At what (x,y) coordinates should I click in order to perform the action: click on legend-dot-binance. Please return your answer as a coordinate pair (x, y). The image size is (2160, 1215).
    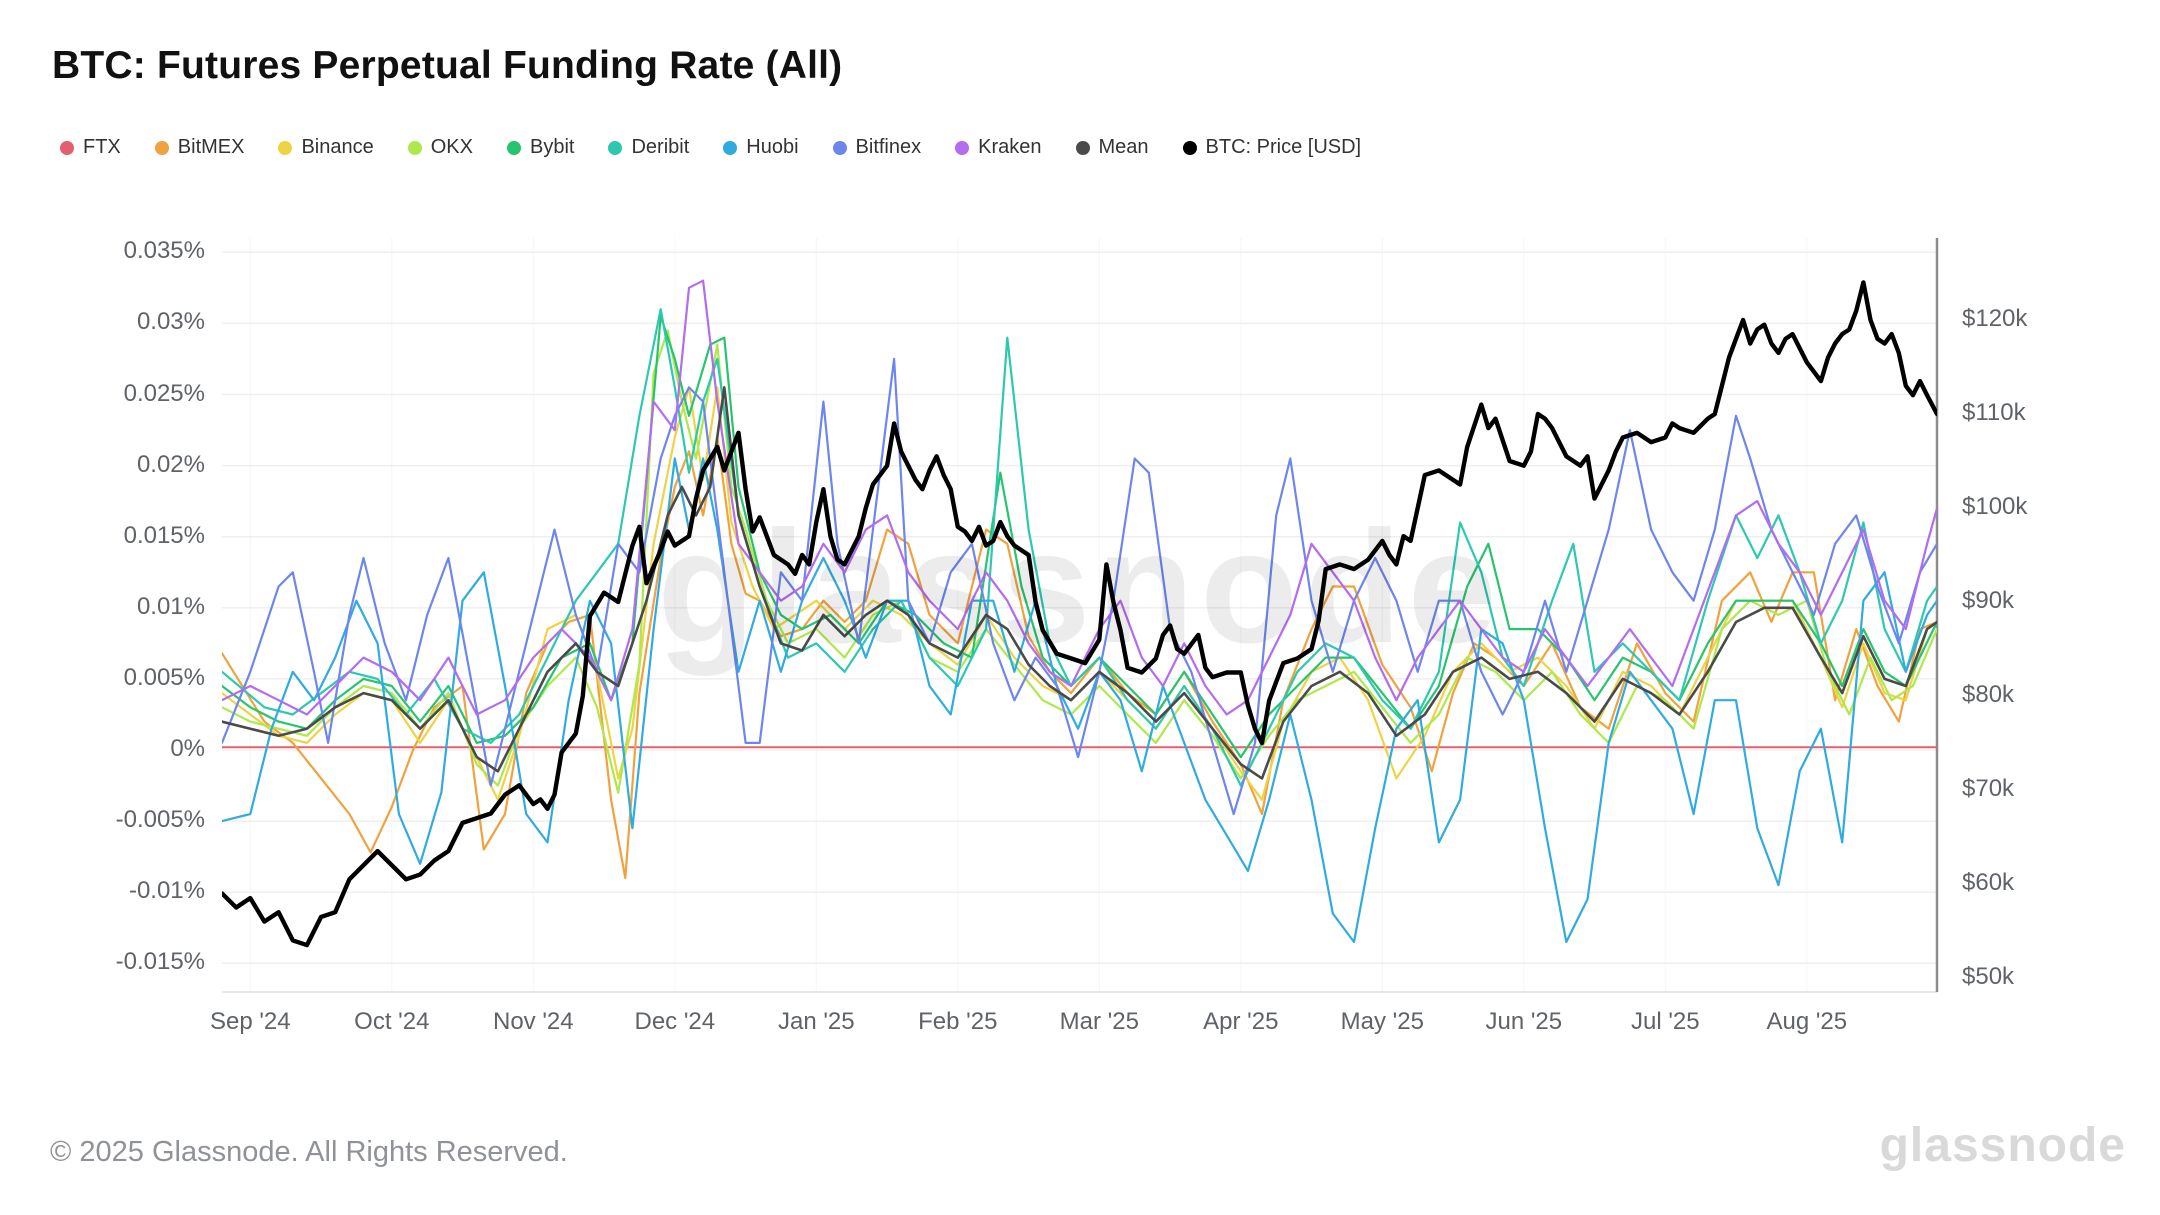
    Looking at the image, I should click on (285, 147).